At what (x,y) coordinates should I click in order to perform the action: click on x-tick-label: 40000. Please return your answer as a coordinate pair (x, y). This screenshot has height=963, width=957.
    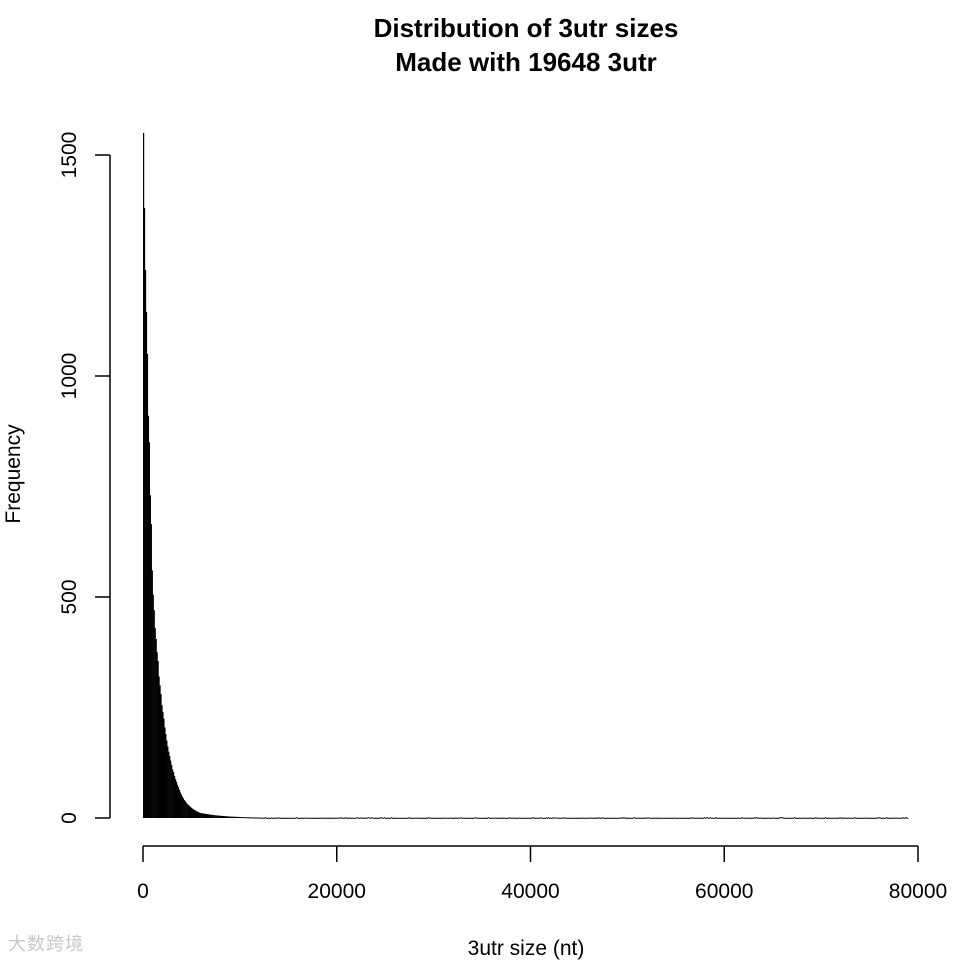
    Looking at the image, I should click on (530, 891).